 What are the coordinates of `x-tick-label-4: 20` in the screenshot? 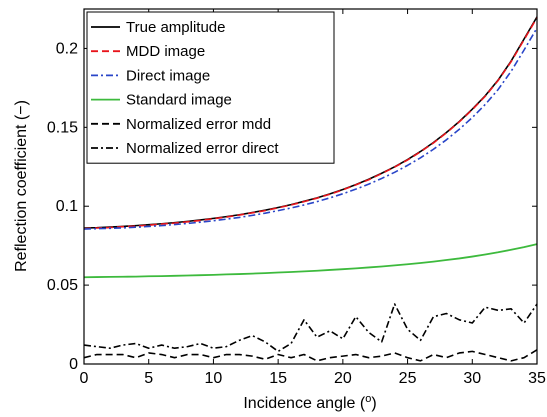 It's located at (343, 378).